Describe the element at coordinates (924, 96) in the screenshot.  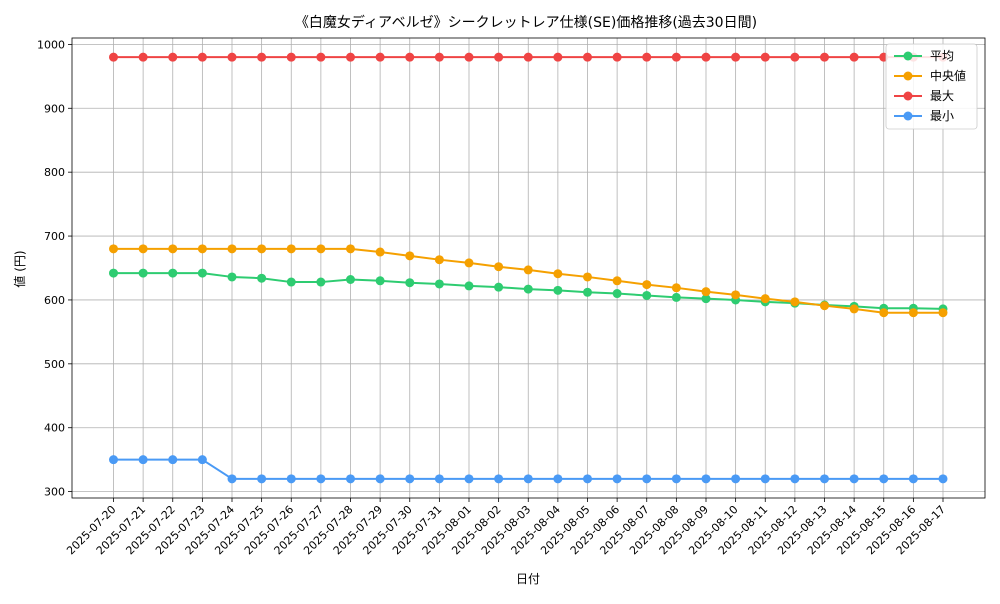
I see `legend-item: 最大` at that location.